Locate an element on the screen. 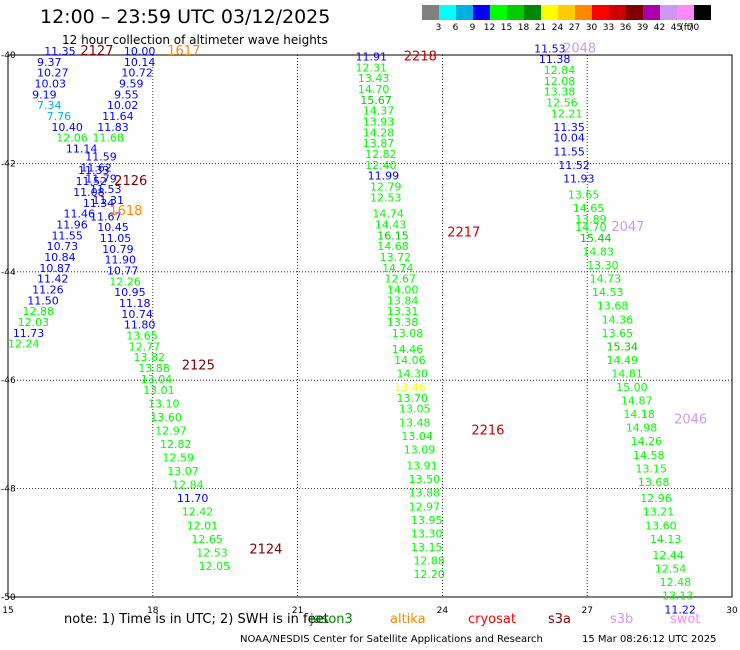 The height and width of the screenshot is (650, 740). scale-label: 15 is located at coordinates (506, 28).